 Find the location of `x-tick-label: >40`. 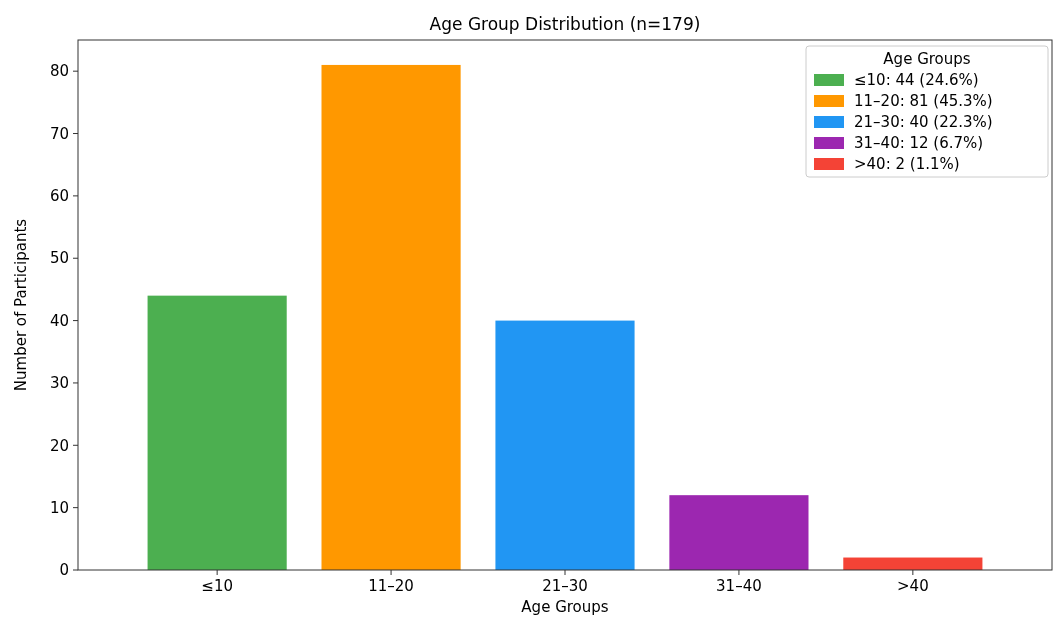

x-tick-label: >40 is located at coordinates (913, 586).